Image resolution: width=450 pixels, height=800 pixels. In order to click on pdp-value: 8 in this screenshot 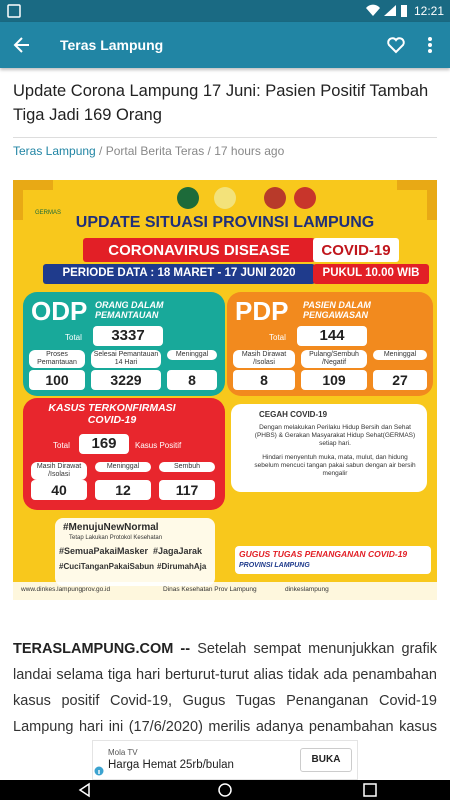, I will do `click(264, 380)`.